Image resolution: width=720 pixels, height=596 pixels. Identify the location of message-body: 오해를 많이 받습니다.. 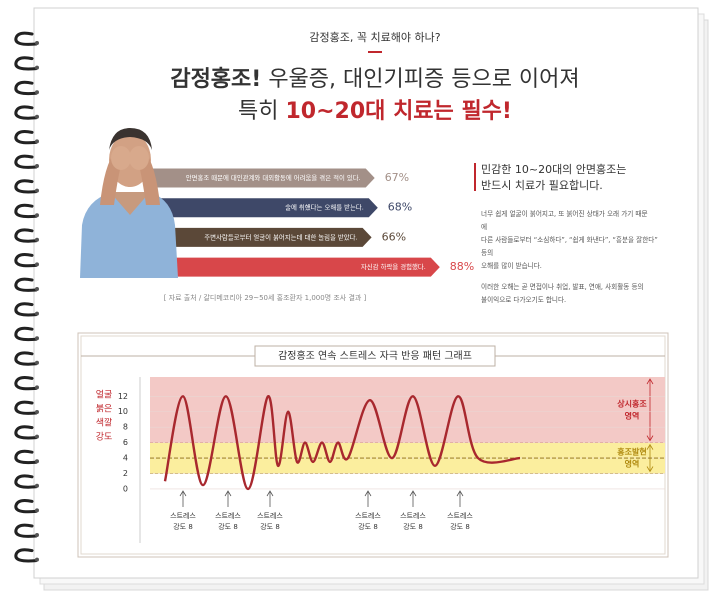
(511, 265).